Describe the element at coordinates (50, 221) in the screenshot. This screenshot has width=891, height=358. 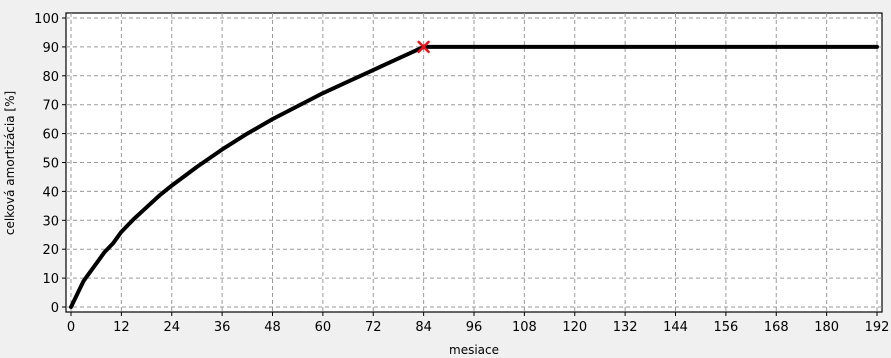
I see `y-tick-label: 30` at that location.